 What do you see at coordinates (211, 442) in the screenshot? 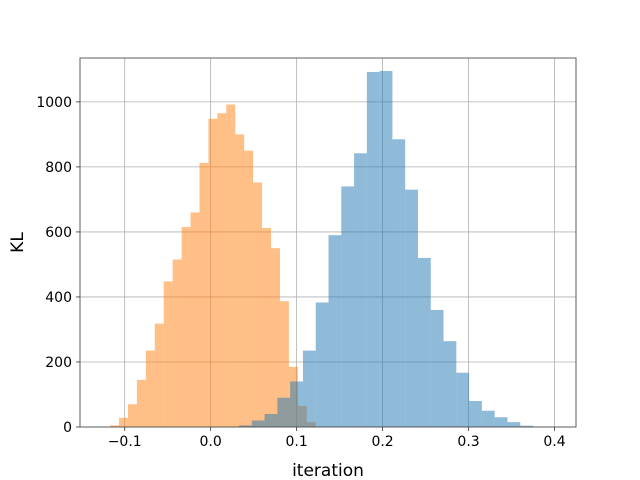
I see `x-tick-label: 0.0` at bounding box center [211, 442].